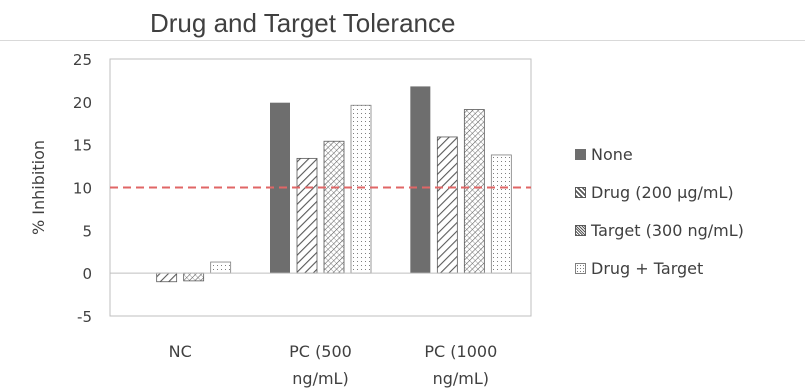 The width and height of the screenshot is (805, 390). What do you see at coordinates (87, 231) in the screenshot?
I see `y-tick-label: 5` at bounding box center [87, 231].